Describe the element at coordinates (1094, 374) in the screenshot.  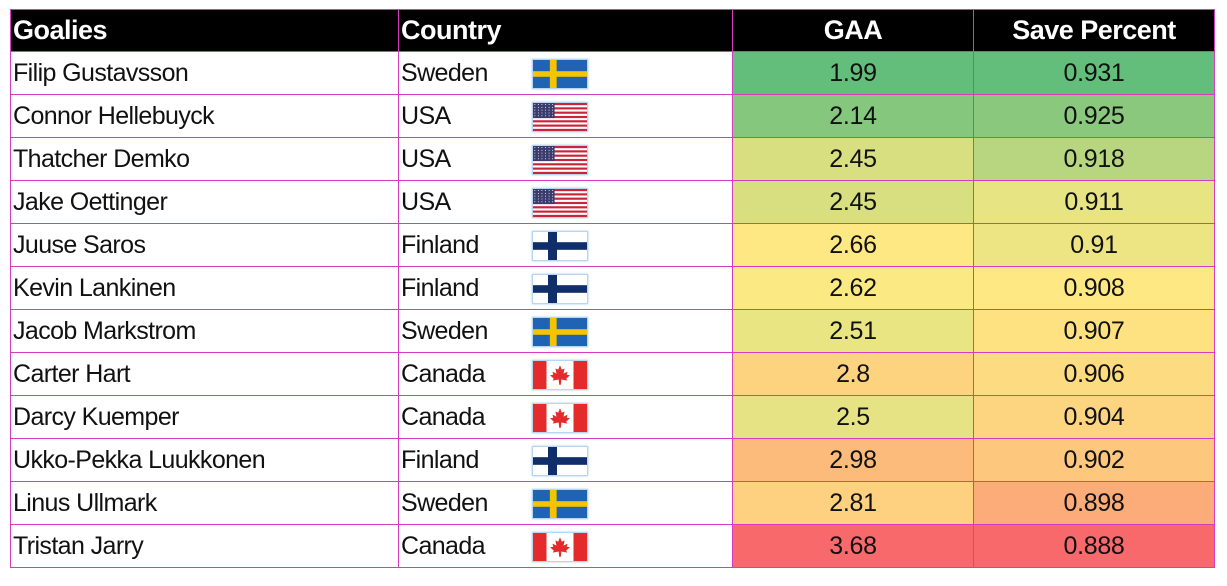
I see `save-percent-cell: 0.906` at that location.